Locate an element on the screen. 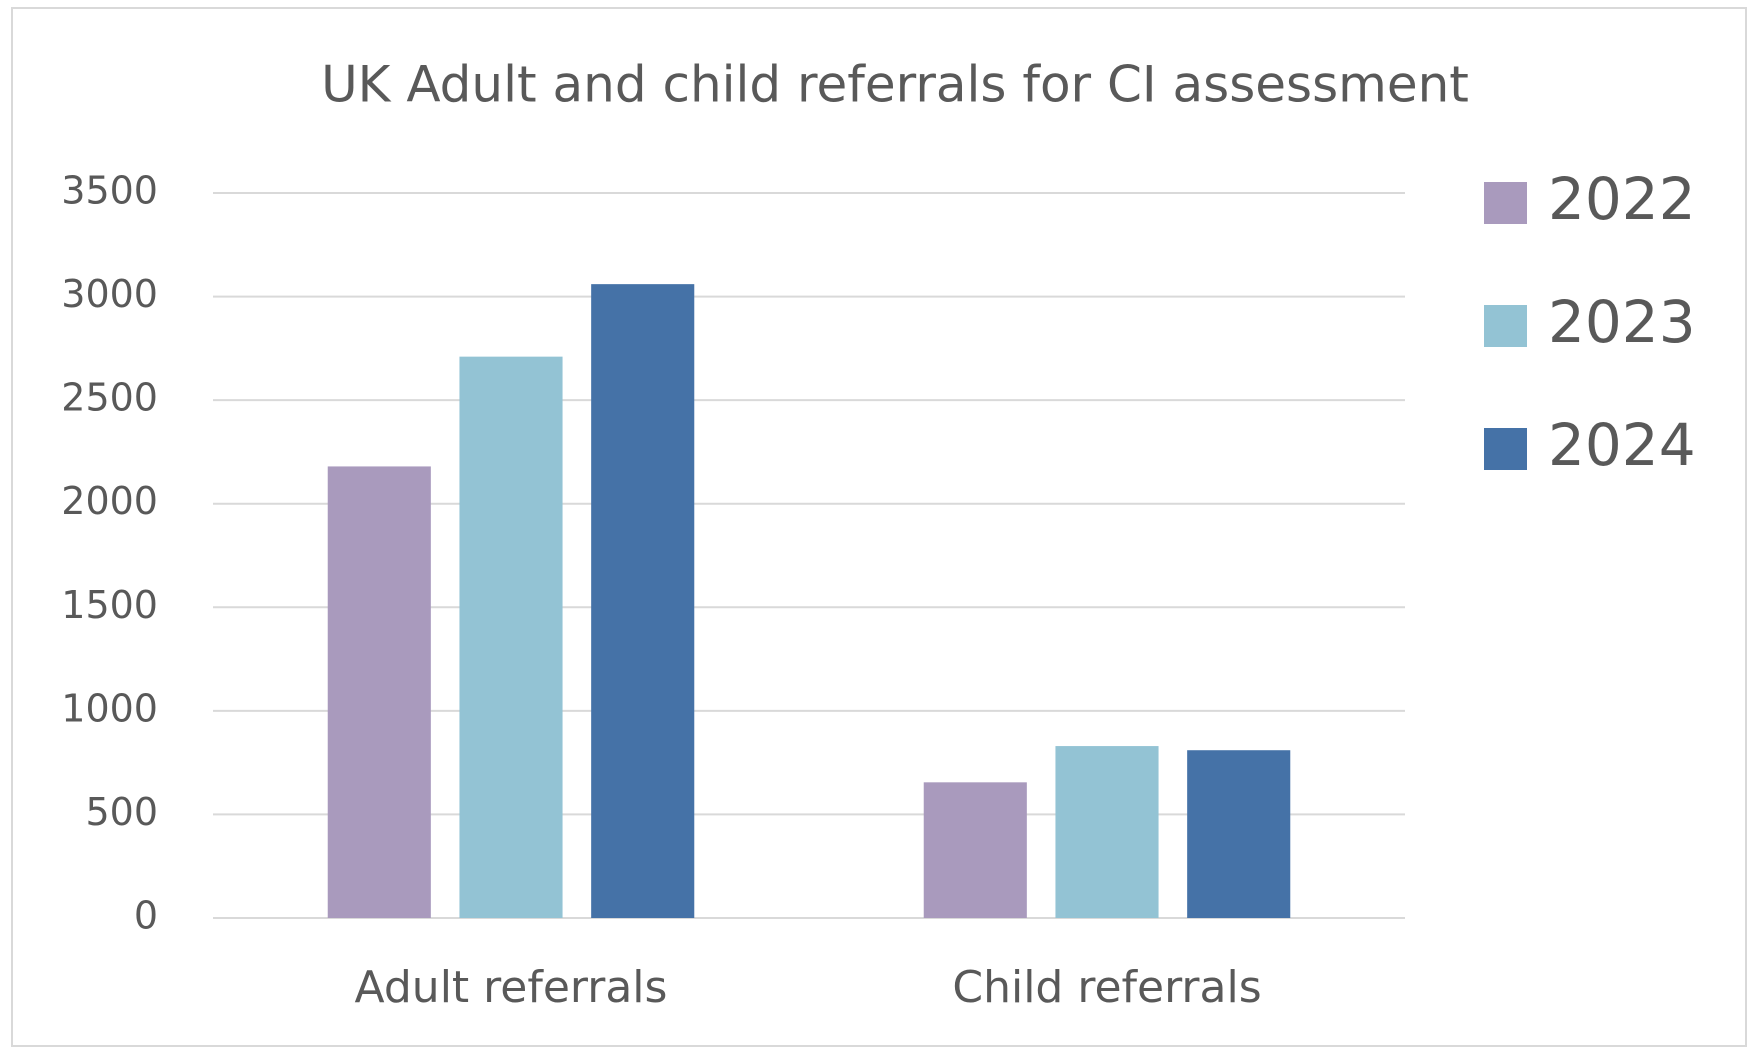 The width and height of the screenshot is (1760, 1051). y-tick-label: 3000 is located at coordinates (109, 294).